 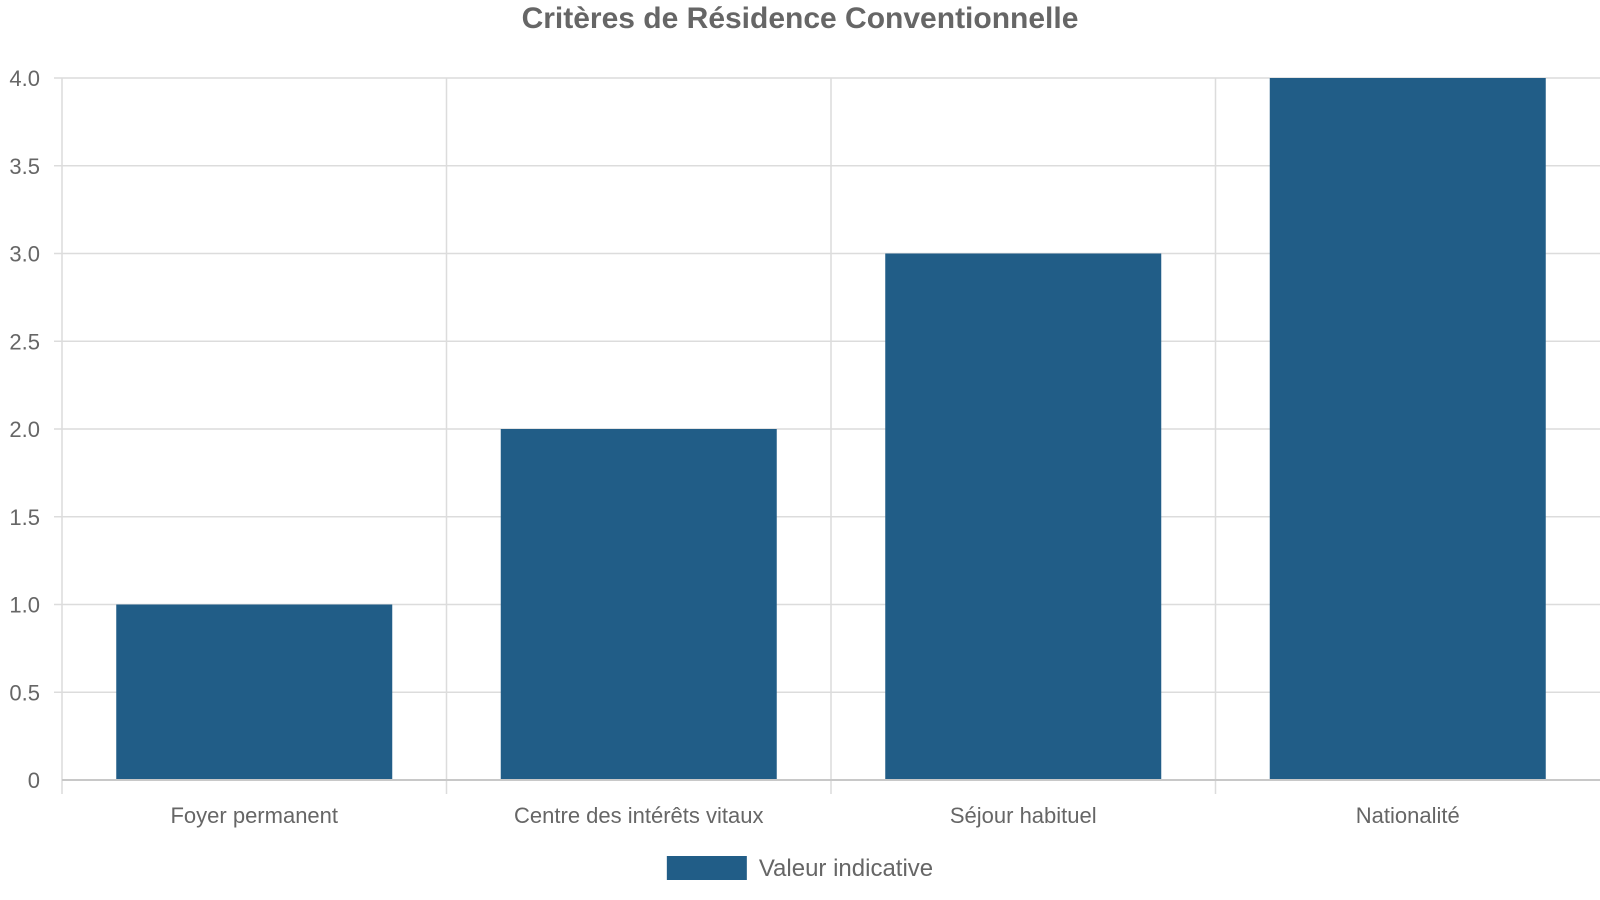 I want to click on y-tick-label: 3.5, so click(x=24, y=166).